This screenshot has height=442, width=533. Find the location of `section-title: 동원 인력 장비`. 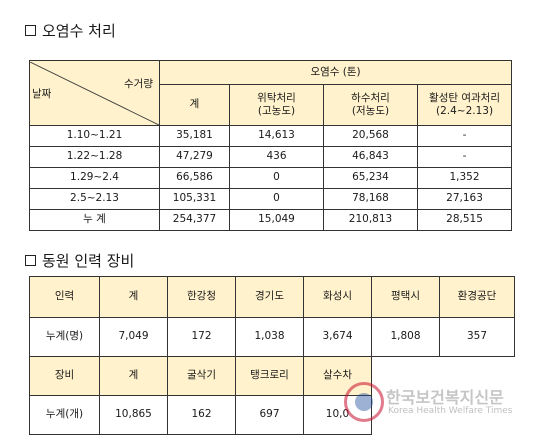

section-title: 동원 인력 장비 is located at coordinates (88, 261).